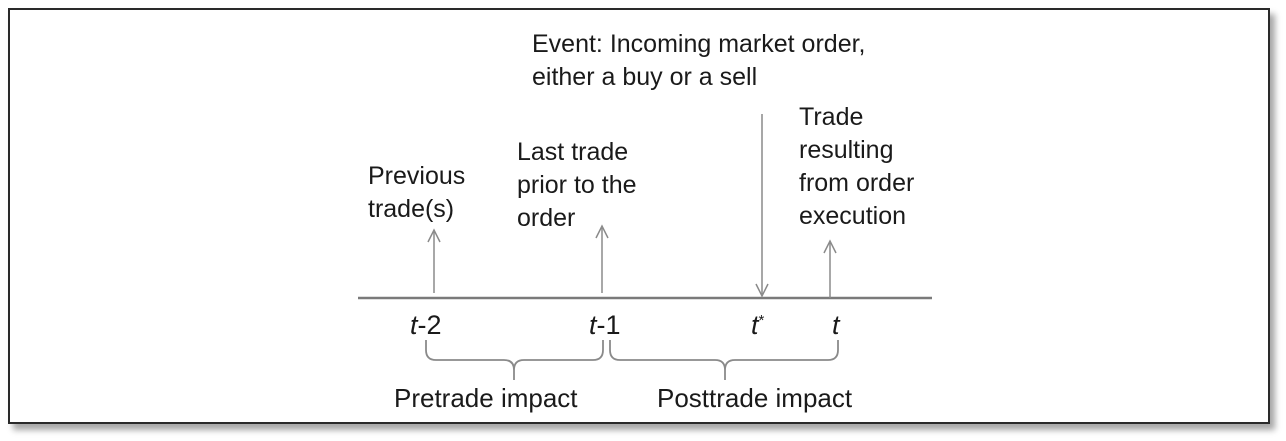  What do you see at coordinates (857, 166) in the screenshot?
I see `resulting-trade-label: Trade resulting from order execution` at bounding box center [857, 166].